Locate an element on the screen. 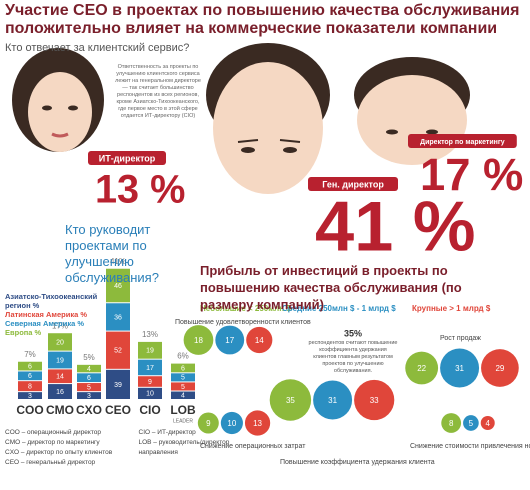  total-label: 13% is located at coordinates (150, 334).